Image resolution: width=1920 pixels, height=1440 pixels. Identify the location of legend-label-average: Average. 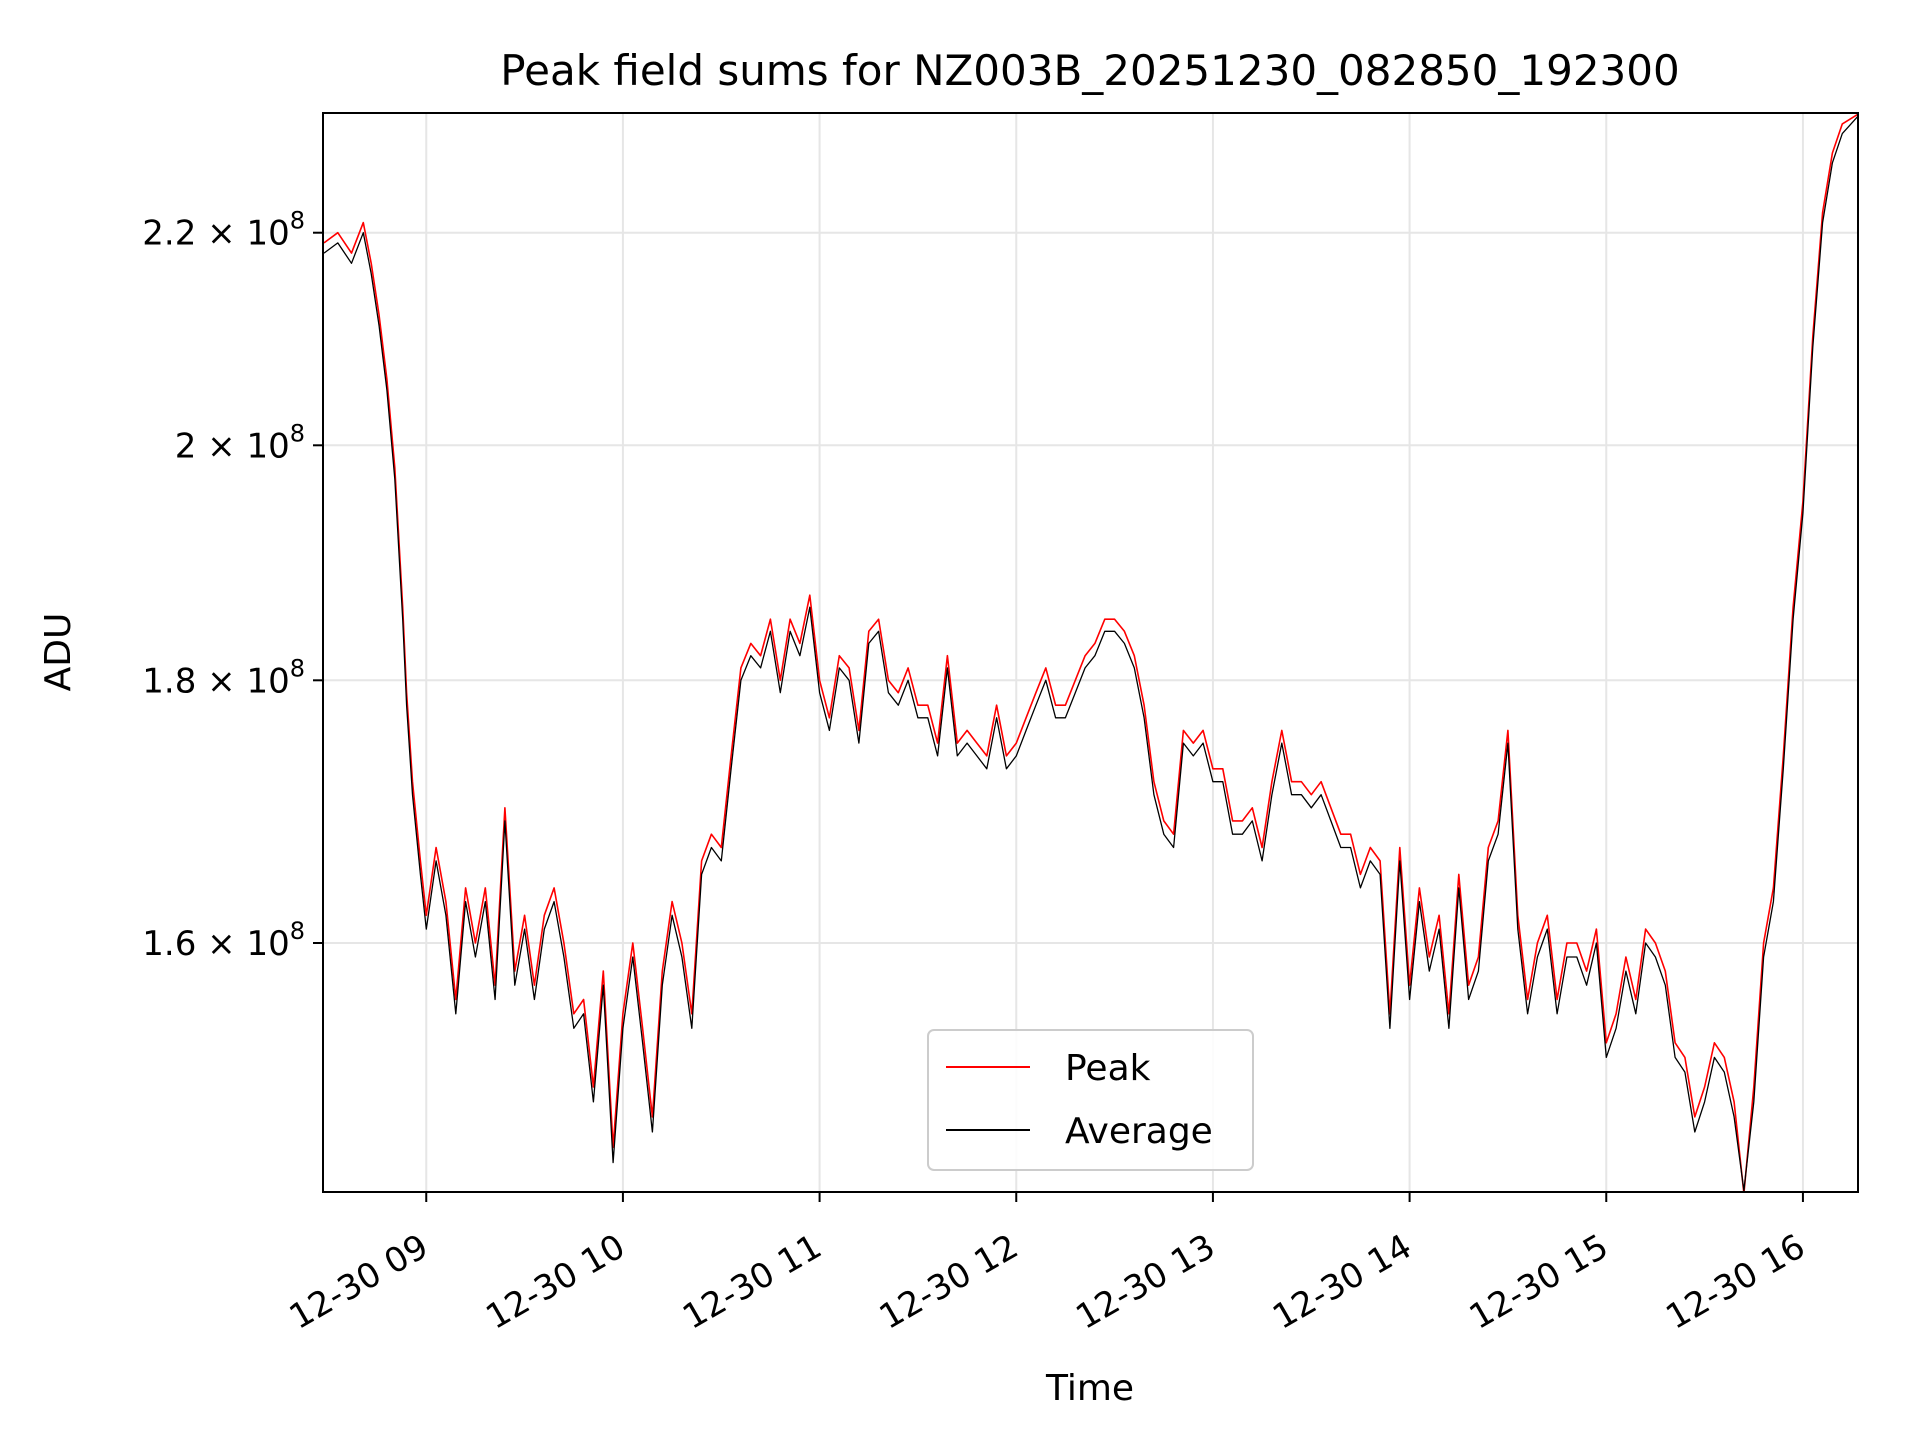
(1139, 1131).